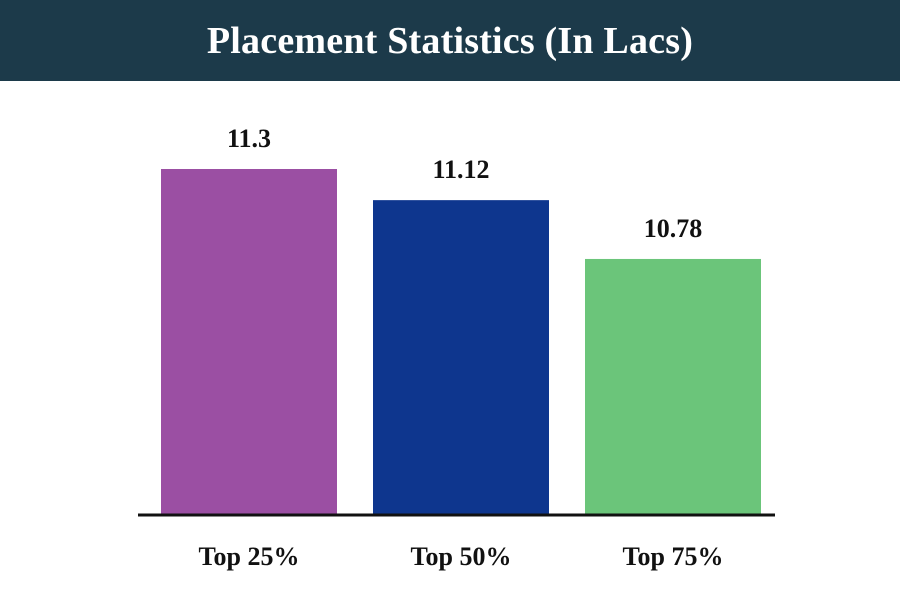  What do you see at coordinates (249, 138) in the screenshot?
I see `value-label-top-25: 11.3` at bounding box center [249, 138].